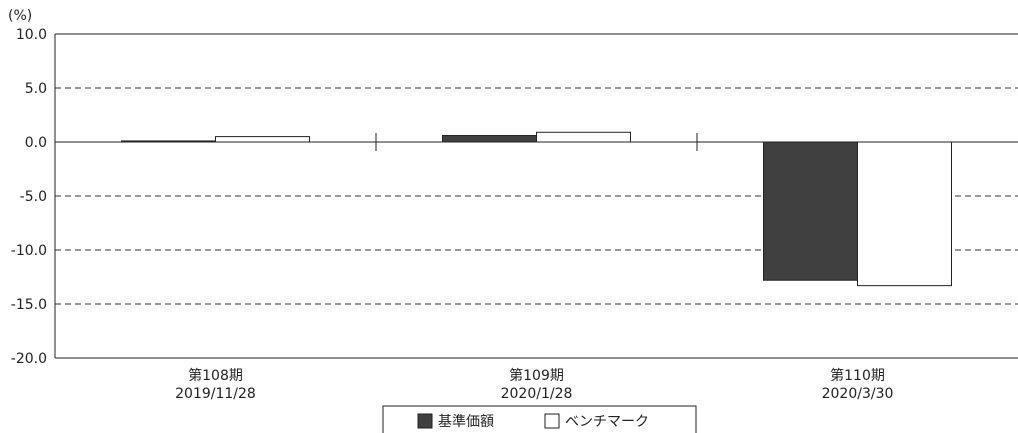 The height and width of the screenshot is (433, 1018). I want to click on legend: 基準価額 ベンチマーク, so click(539, 419).